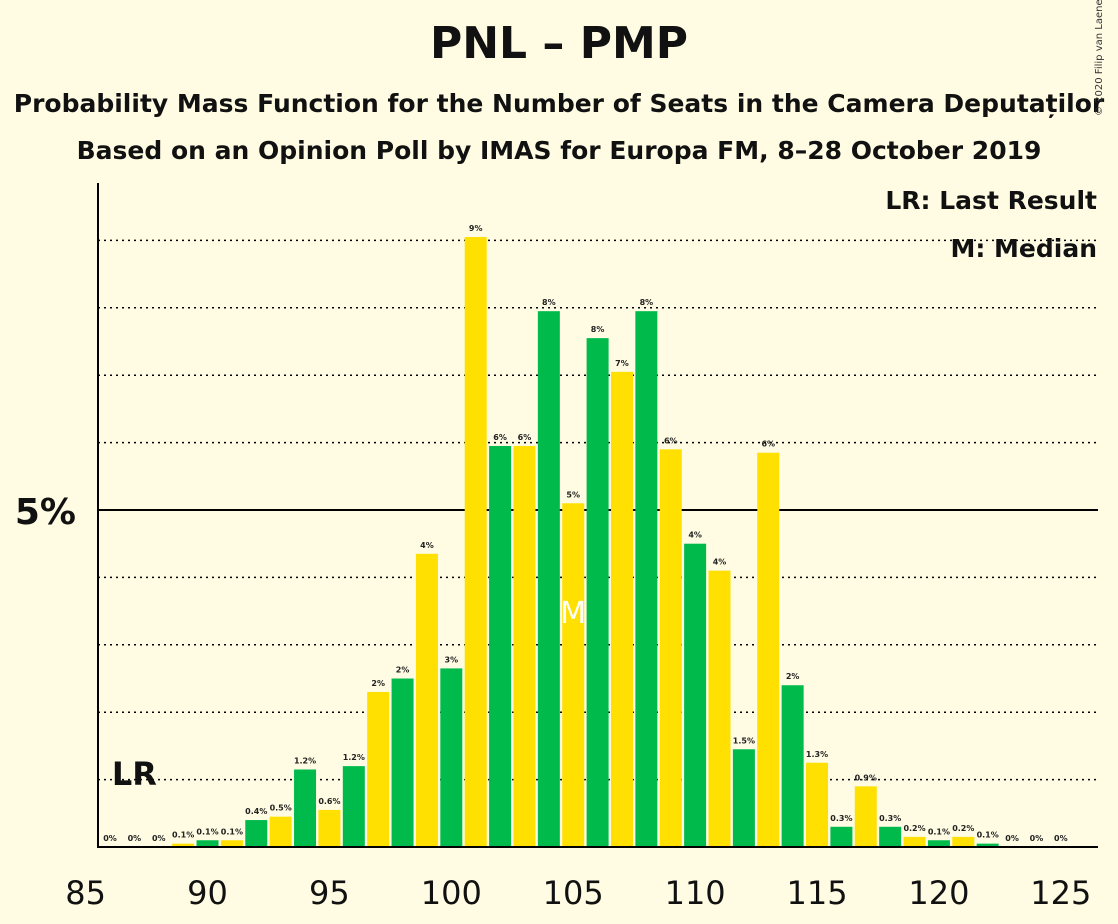 The width and height of the screenshot is (1118, 924). What do you see at coordinates (817, 754) in the screenshot?
I see `bar-label-seat-115: 1.3%` at bounding box center [817, 754].